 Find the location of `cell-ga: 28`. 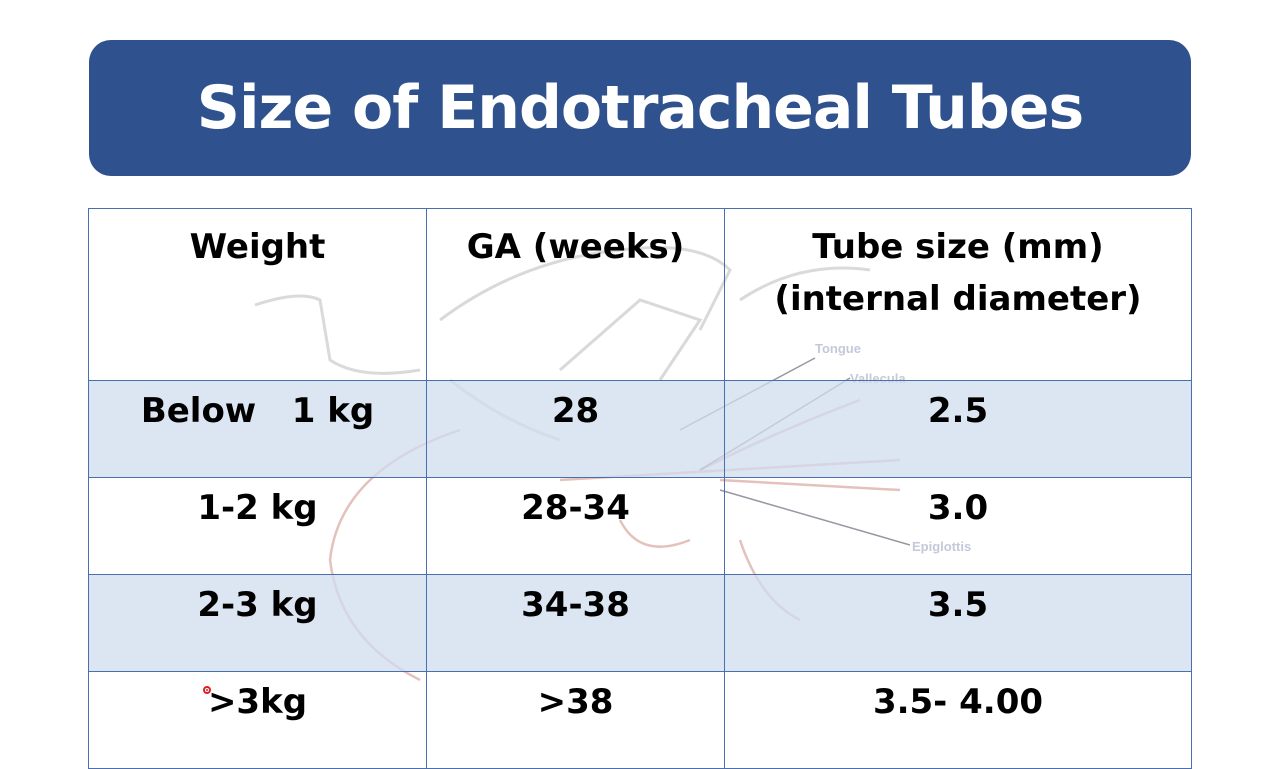

cell-ga: 28 is located at coordinates (575, 429).